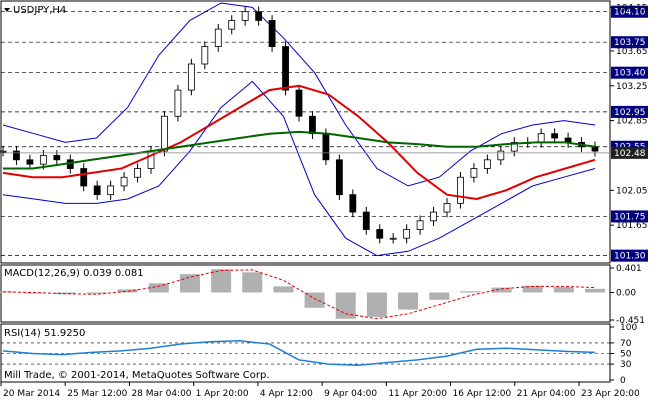 Image resolution: width=650 pixels, height=400 pixels. Describe the element at coordinates (629, 269) in the screenshot. I see `macd-tick-label: 0.401` at that location.